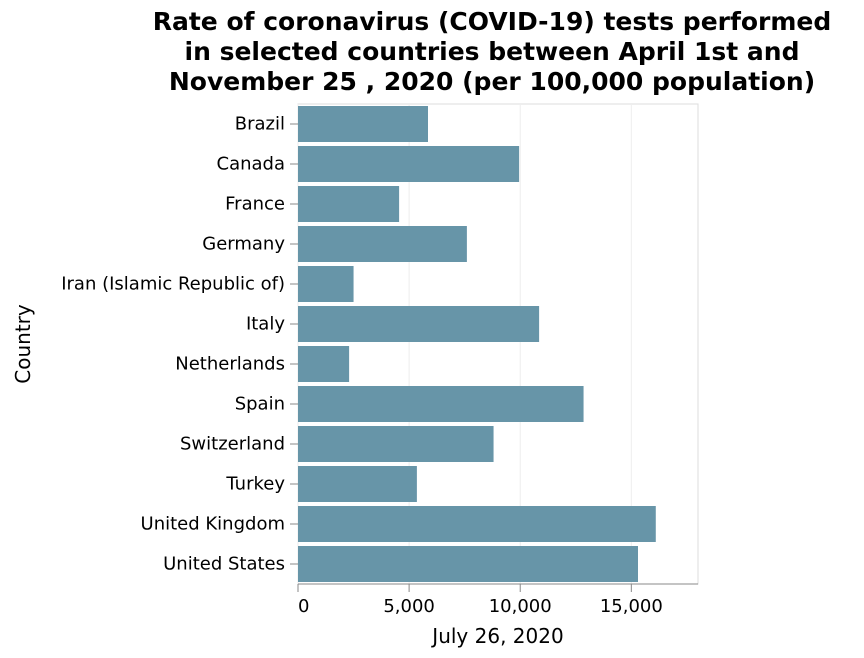  Describe the element at coordinates (496, 636) in the screenshot. I see `x-axis-title: July 26, 2020` at that location.